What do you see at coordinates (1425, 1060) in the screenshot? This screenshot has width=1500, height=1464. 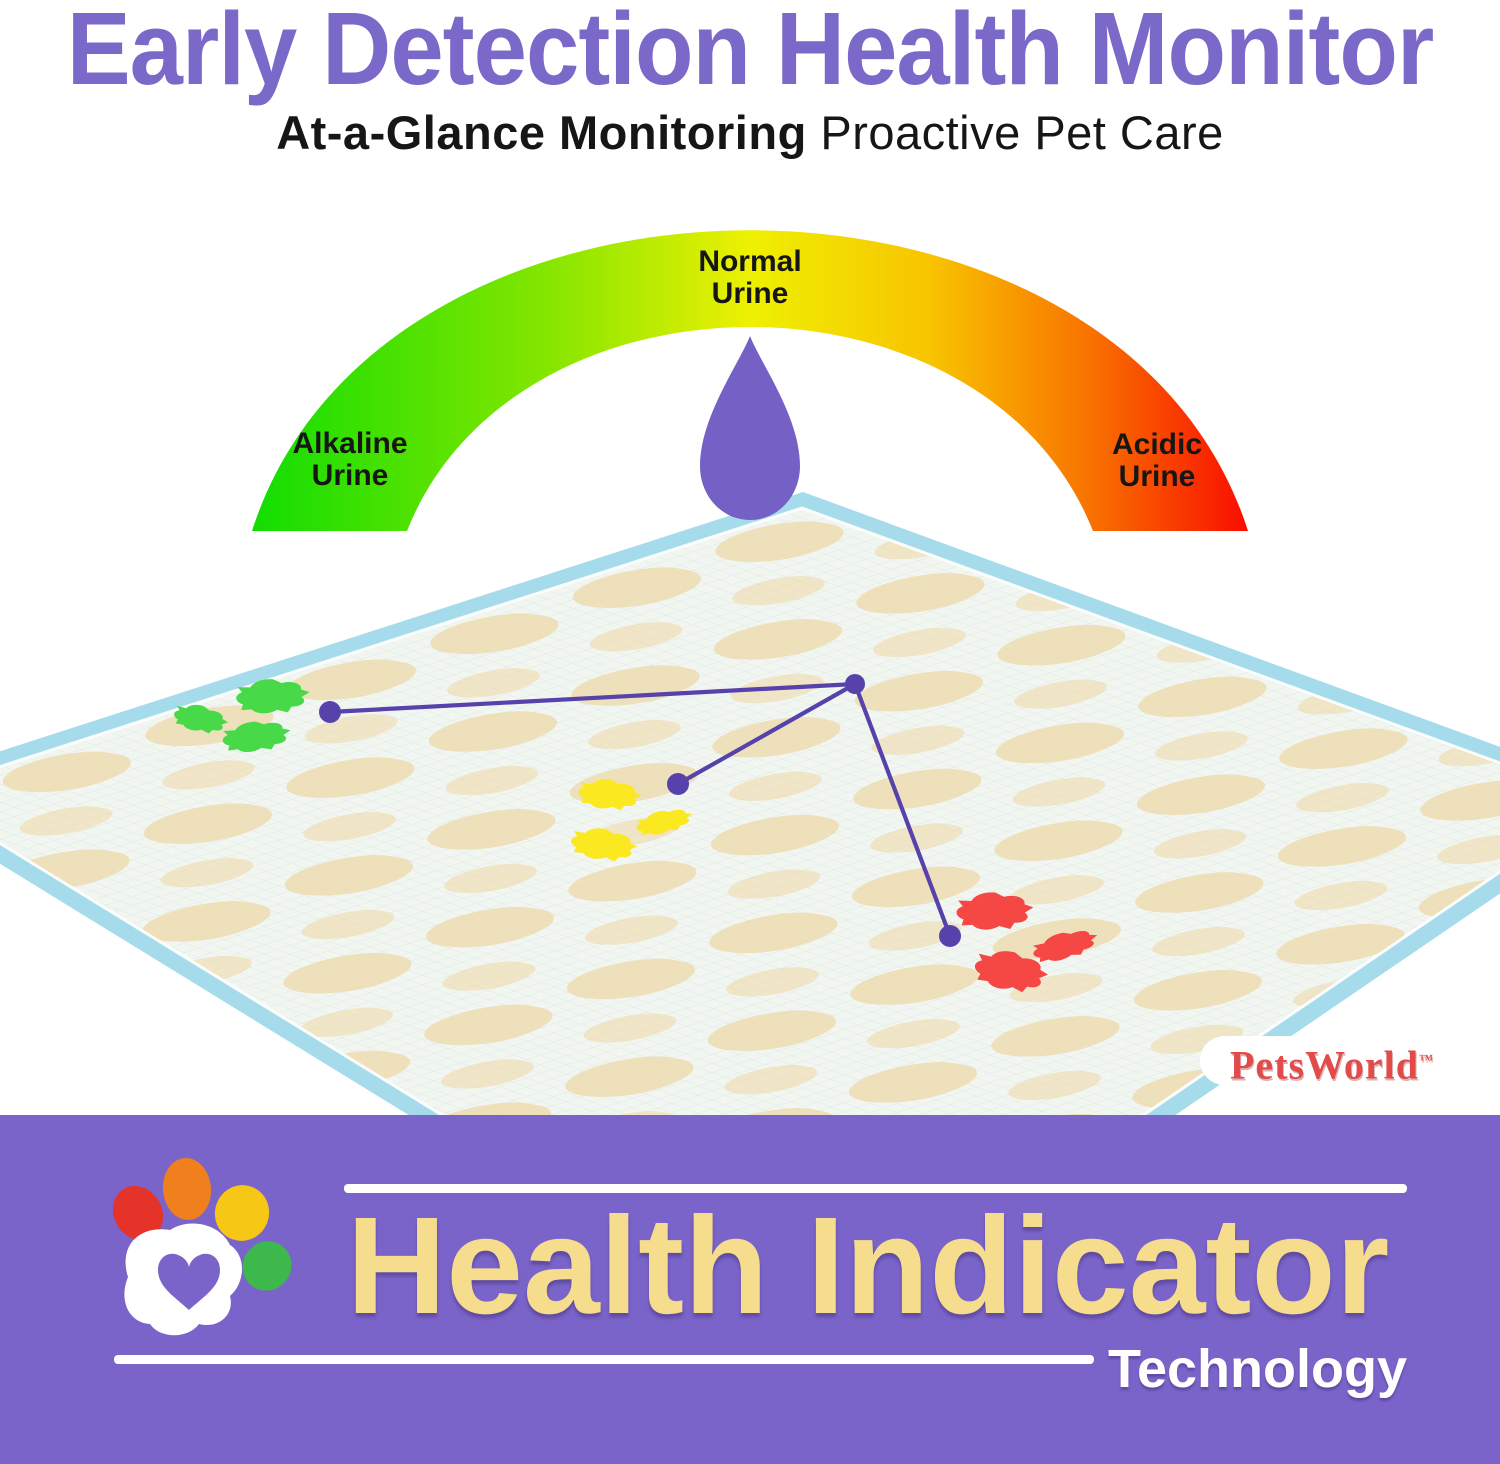 I see `trademark-symbol: ™` at bounding box center [1425, 1060].